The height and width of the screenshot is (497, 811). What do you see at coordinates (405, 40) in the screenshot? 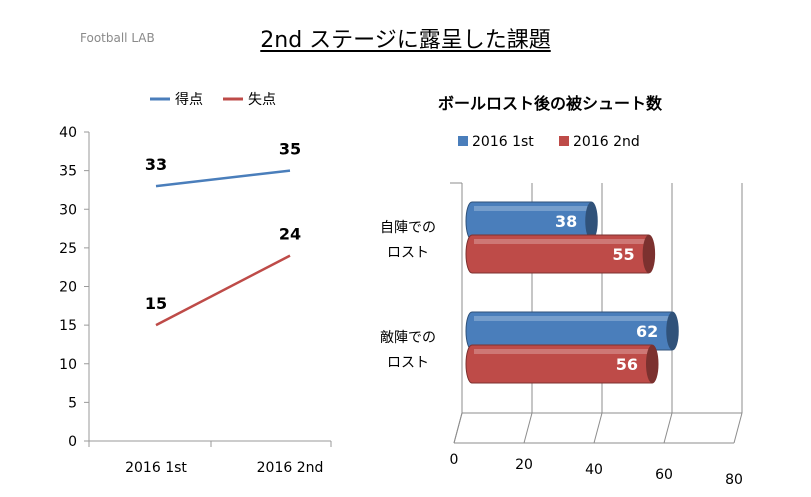
I see `page-title: 2nd ステージに露呈した課題` at bounding box center [405, 40].